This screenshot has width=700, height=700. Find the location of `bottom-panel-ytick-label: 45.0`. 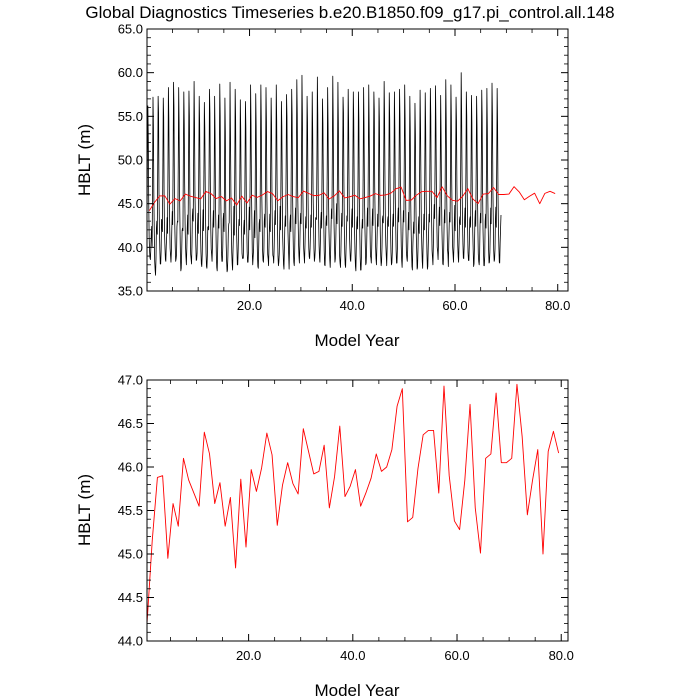

bottom-panel-ytick-label: 45.0 is located at coordinates (130, 554).